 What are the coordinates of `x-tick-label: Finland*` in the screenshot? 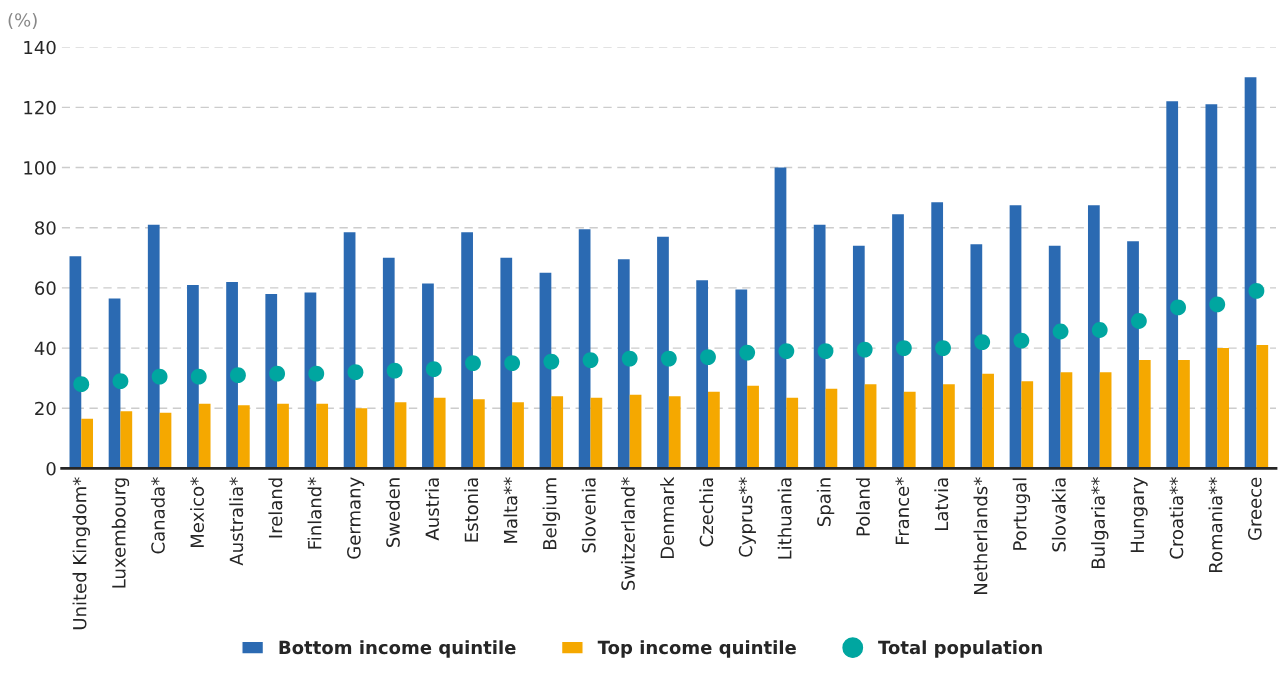 It's located at (314, 513).